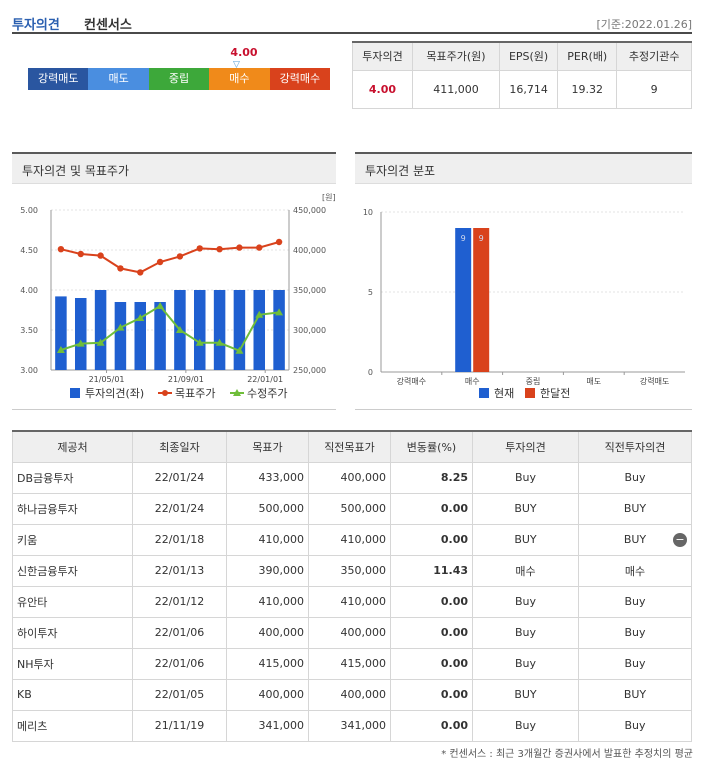  Describe the element at coordinates (352, 725) in the screenshot. I see `table-row: 메리츠 21/11/19 341,000 341,000 0.00 Buy Buy` at that location.